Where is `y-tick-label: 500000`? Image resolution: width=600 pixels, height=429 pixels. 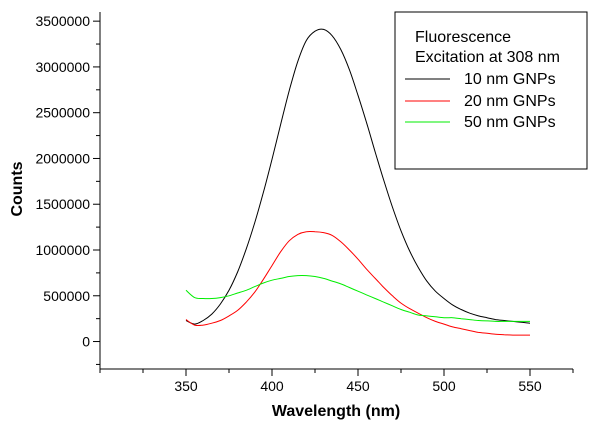
y-tick-label: 500000 is located at coordinates (66, 296).